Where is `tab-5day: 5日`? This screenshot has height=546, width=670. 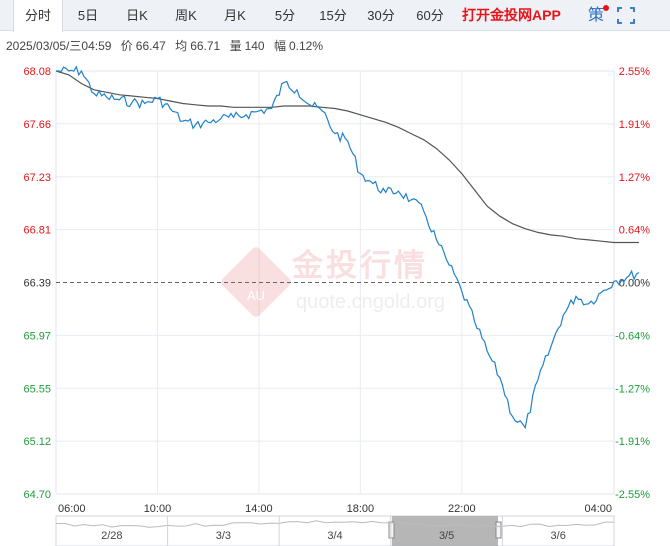
tab-5day: 5日 is located at coordinates (88, 15).